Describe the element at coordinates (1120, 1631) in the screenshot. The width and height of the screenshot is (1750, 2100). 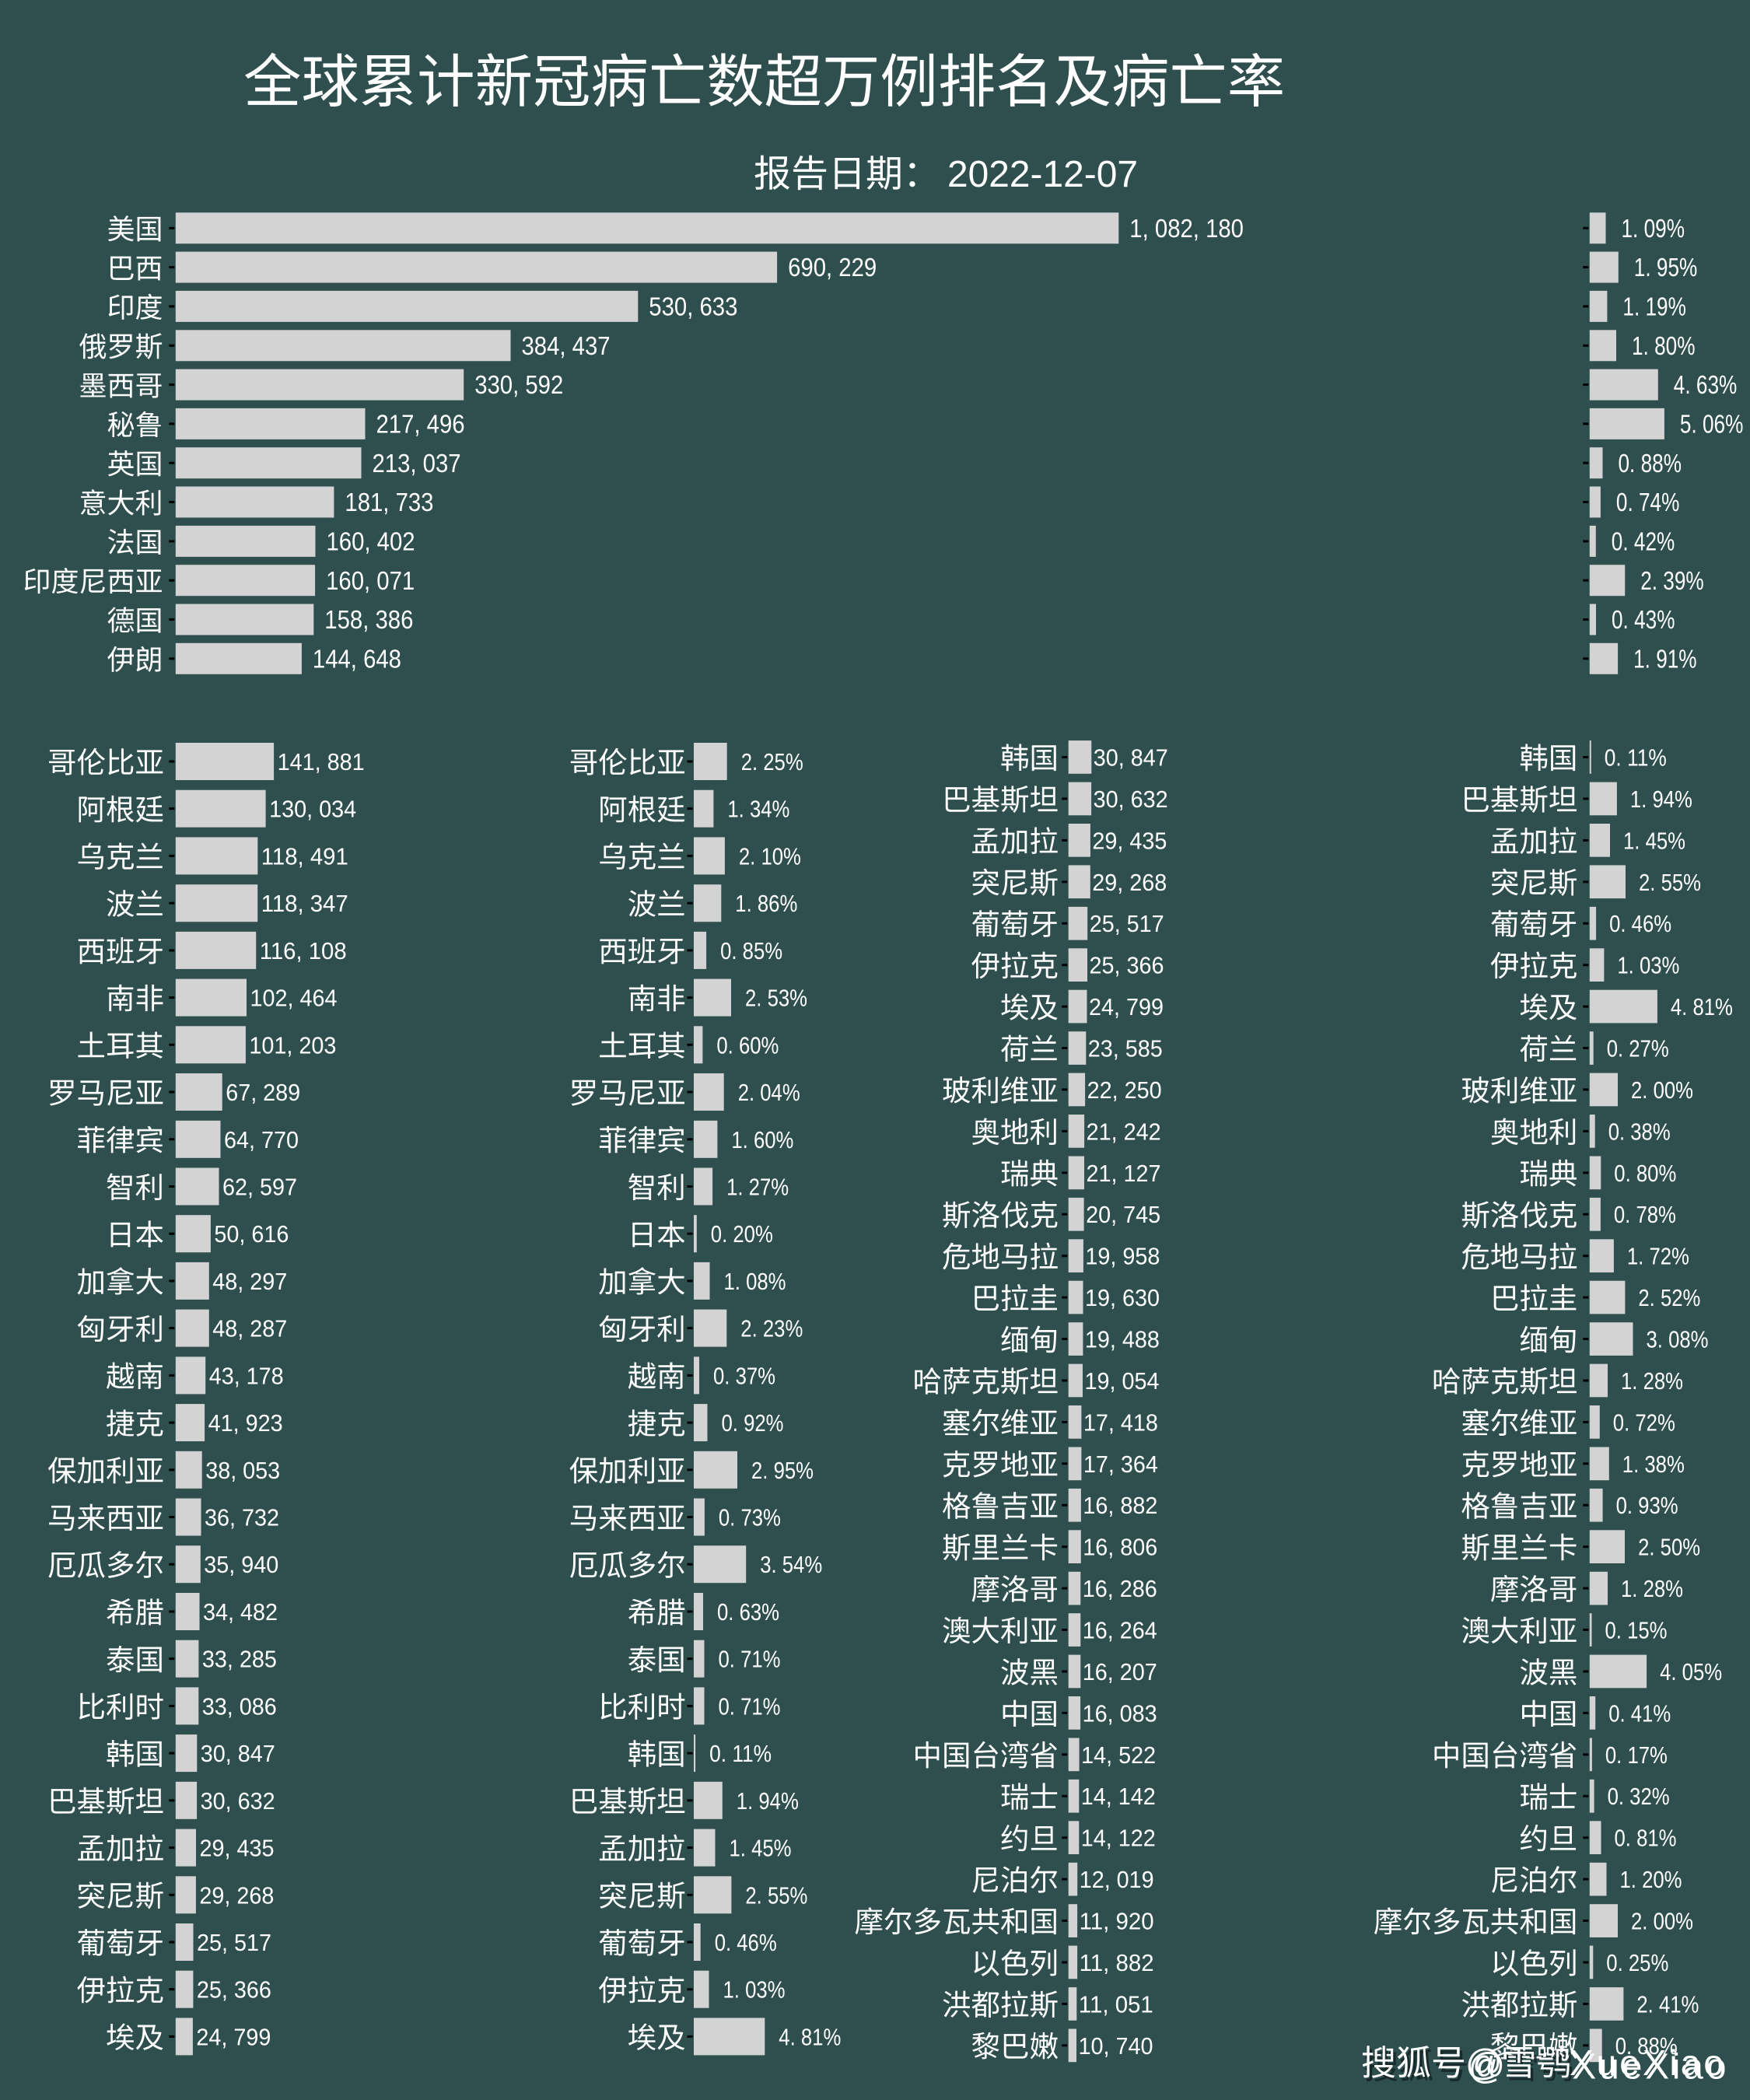
I see `svg-text: 16, 264` at that location.